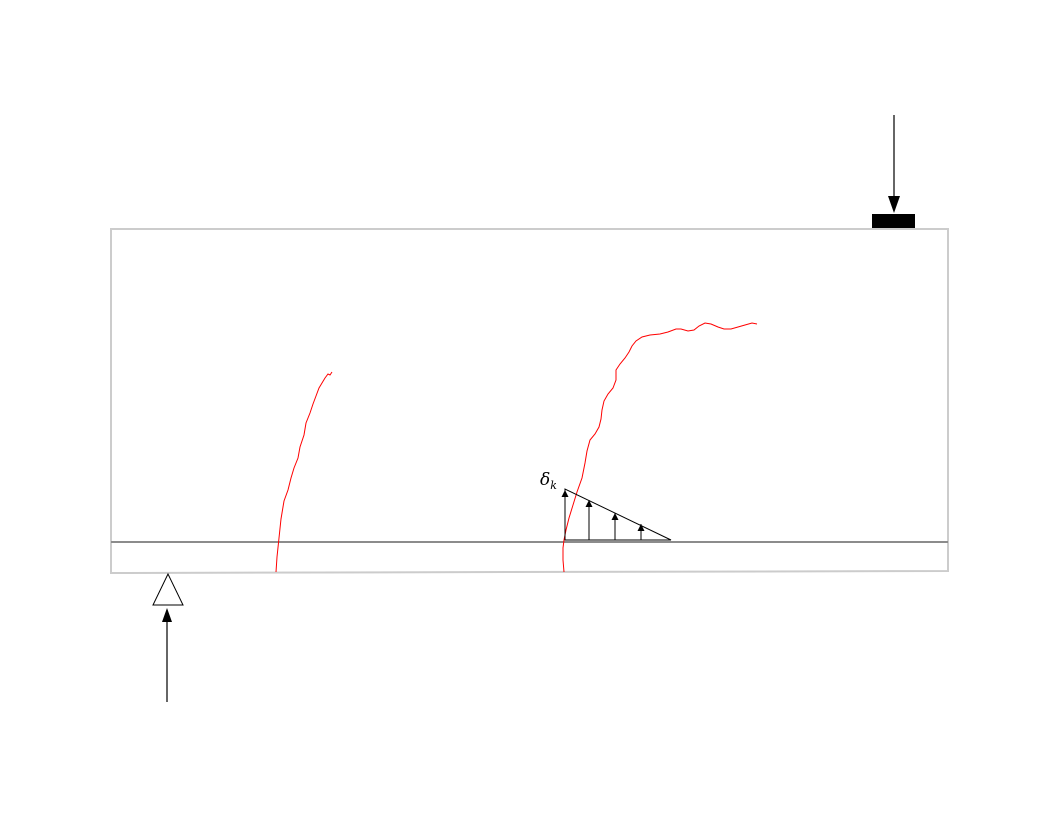  I want to click on crack-opening-distribution, so click(616, 514).